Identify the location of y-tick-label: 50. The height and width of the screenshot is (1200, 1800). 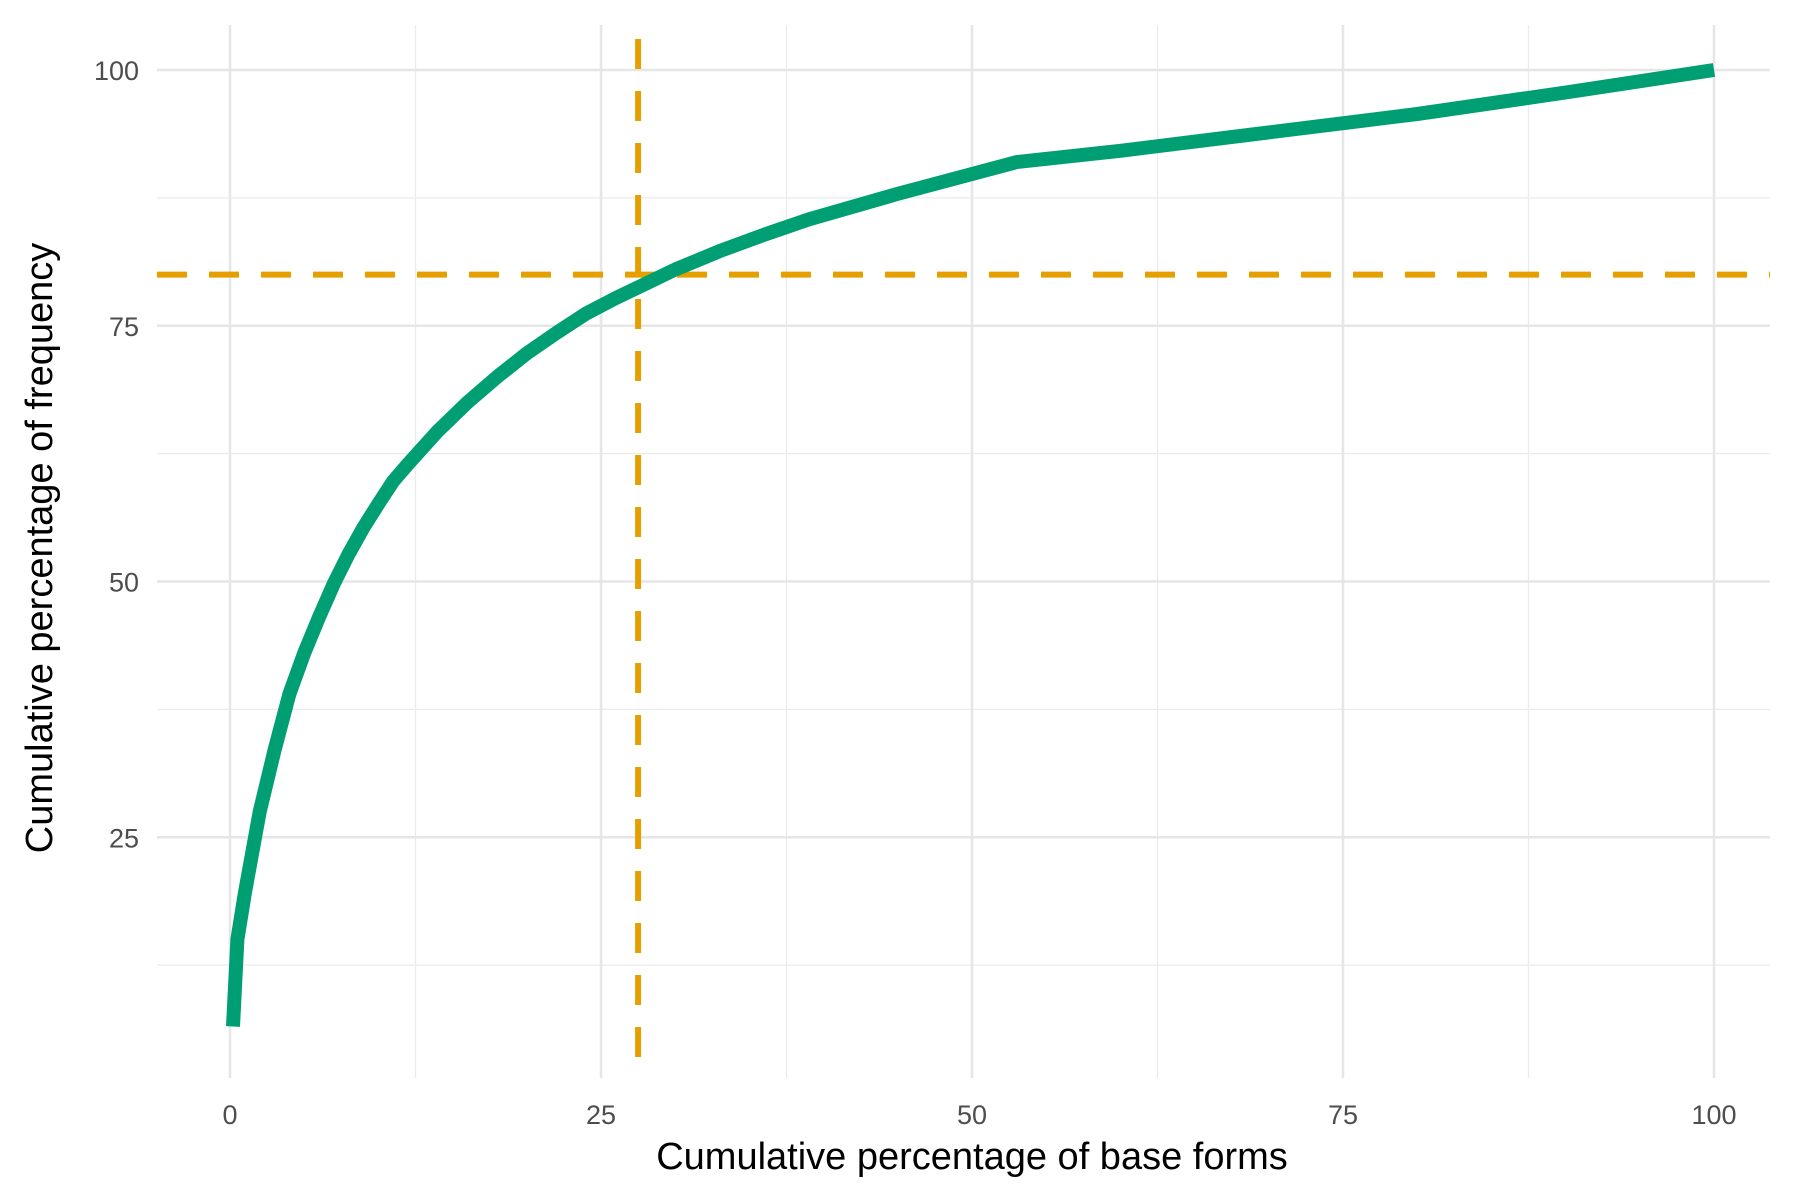
(124, 583).